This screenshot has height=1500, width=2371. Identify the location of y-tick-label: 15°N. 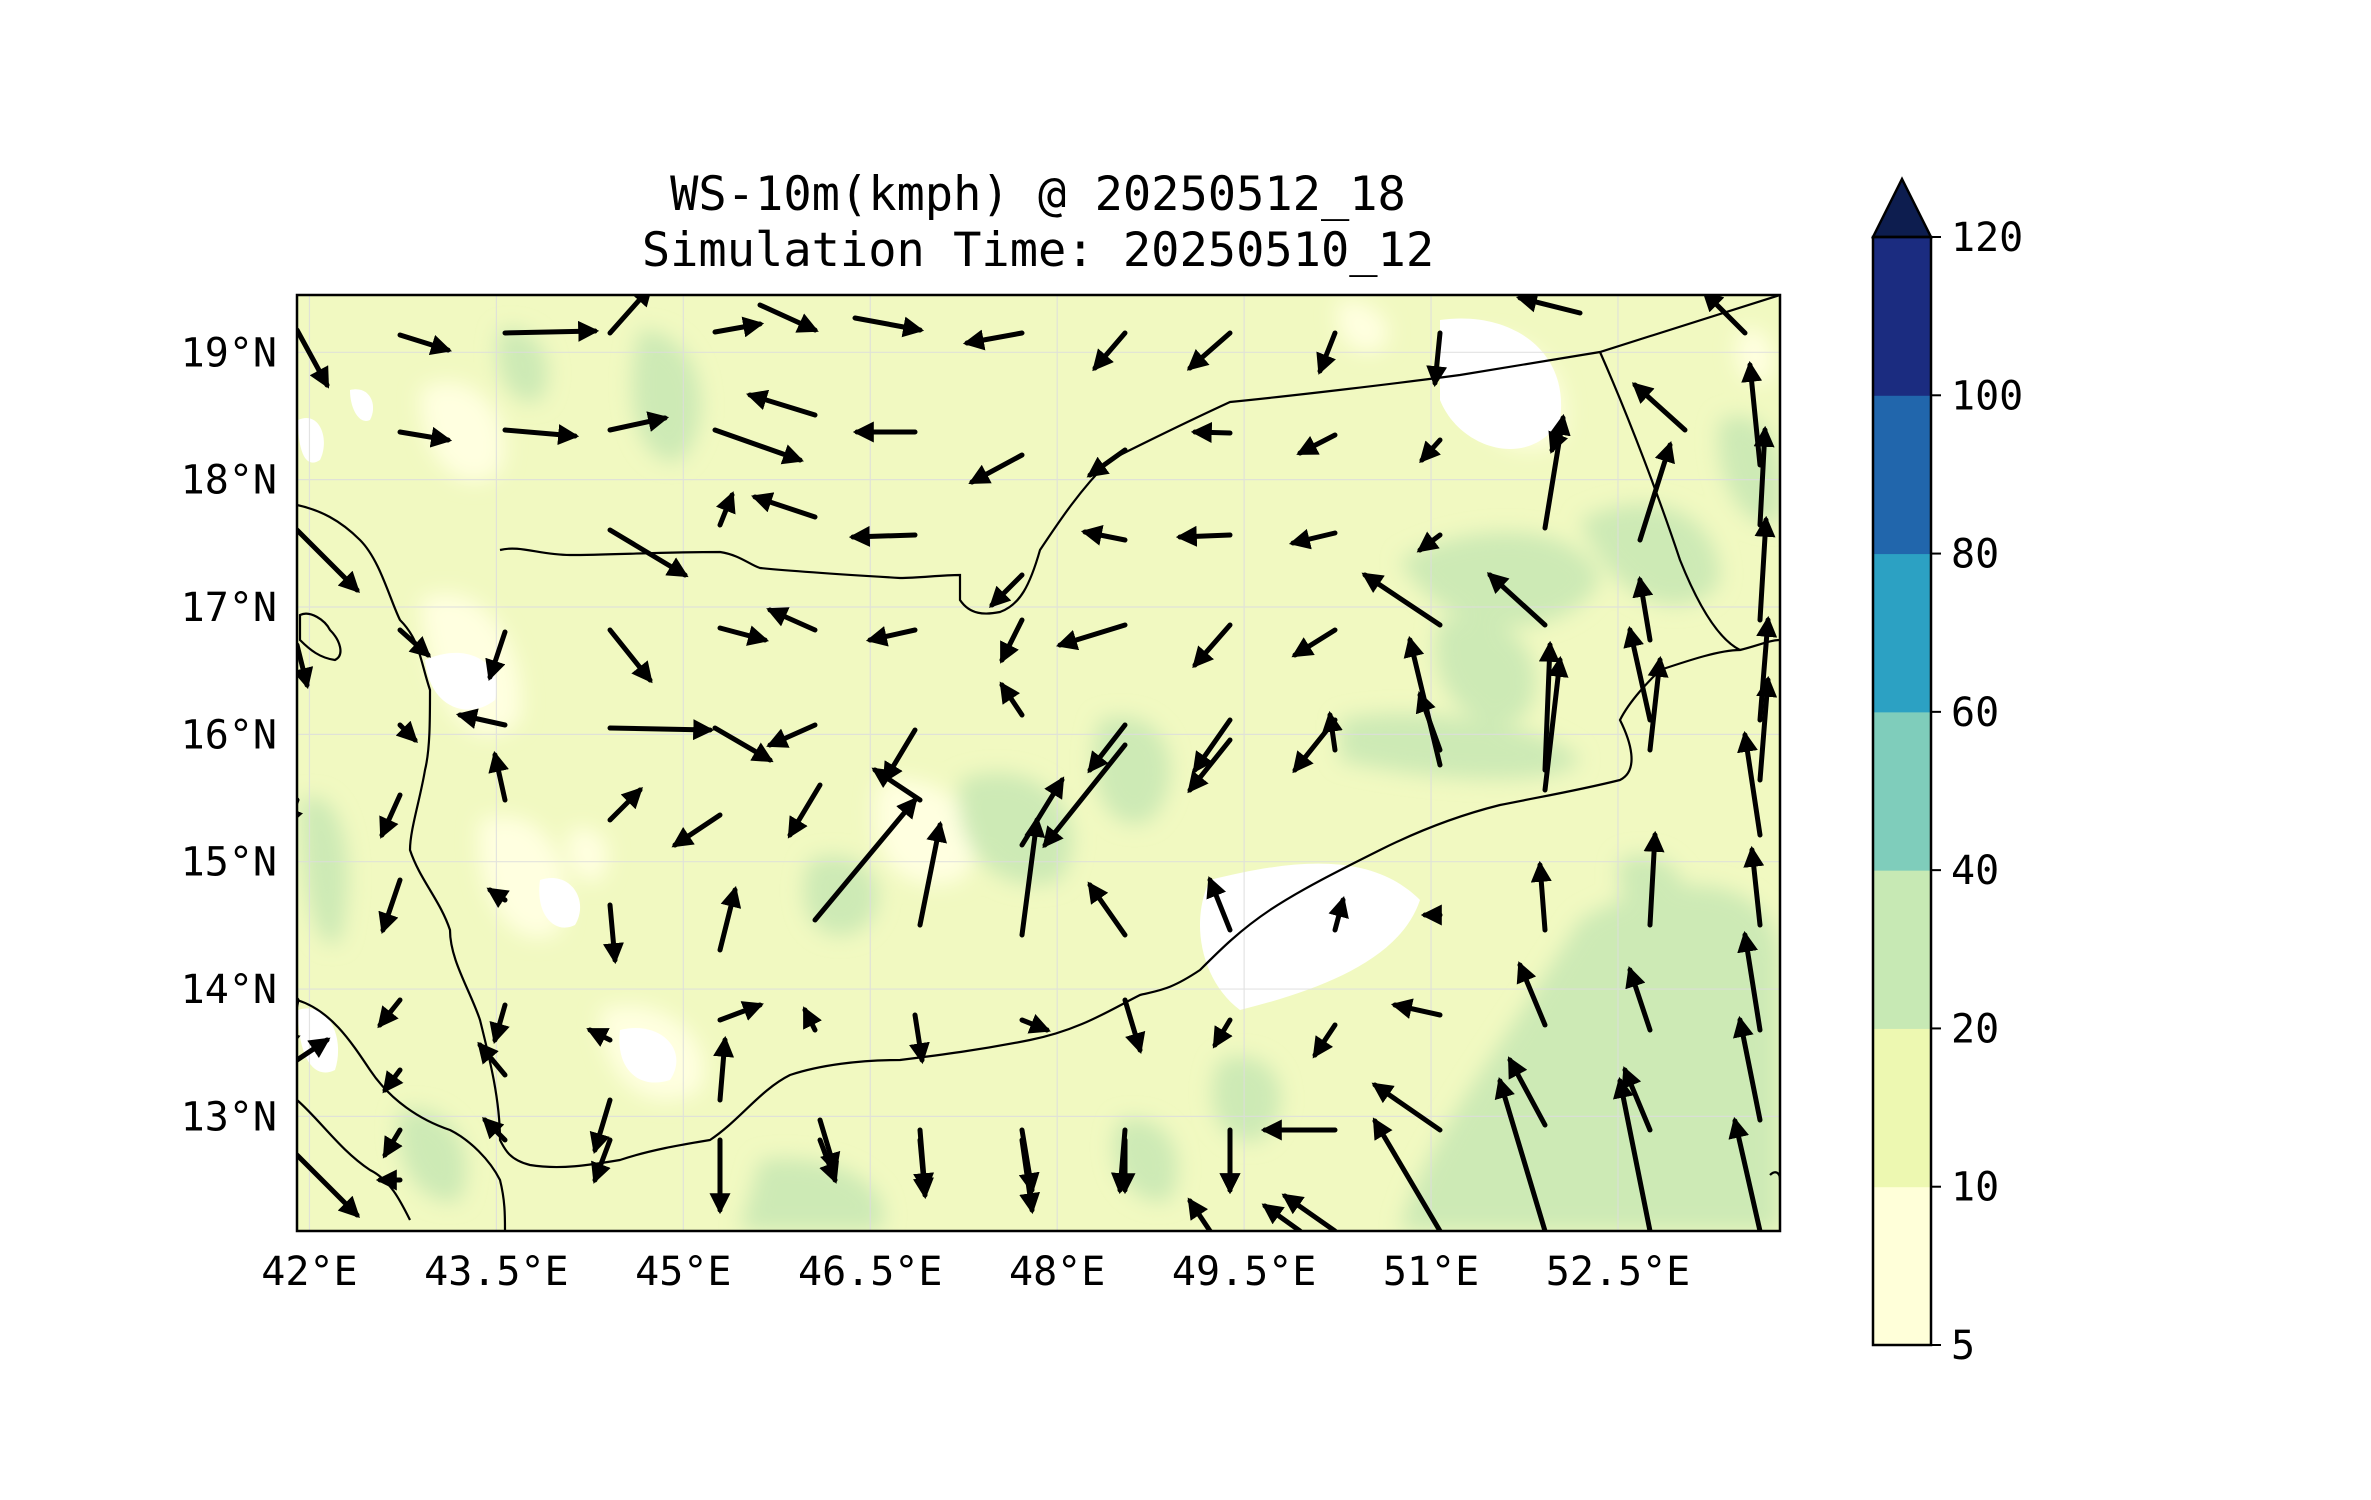
(229, 863).